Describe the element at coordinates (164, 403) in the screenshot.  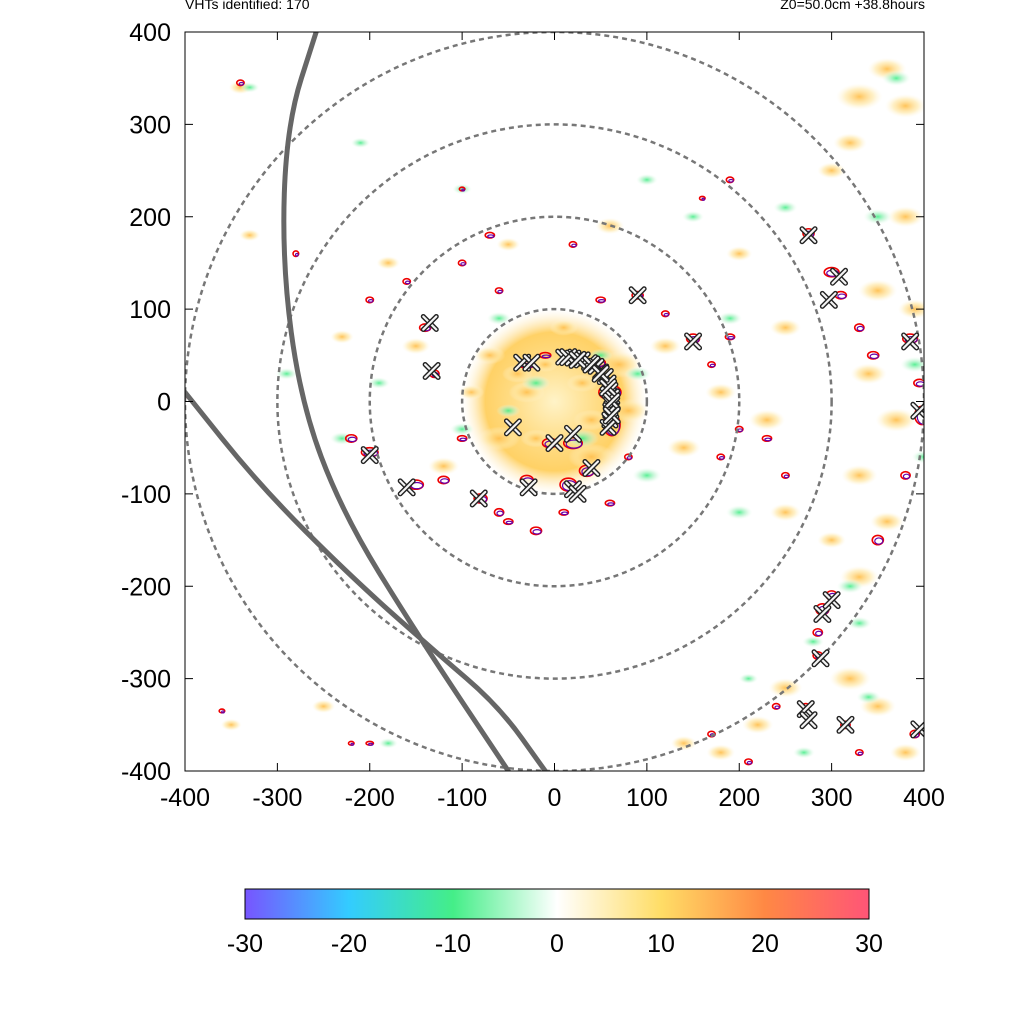
I see `y-tick-label: 0` at that location.